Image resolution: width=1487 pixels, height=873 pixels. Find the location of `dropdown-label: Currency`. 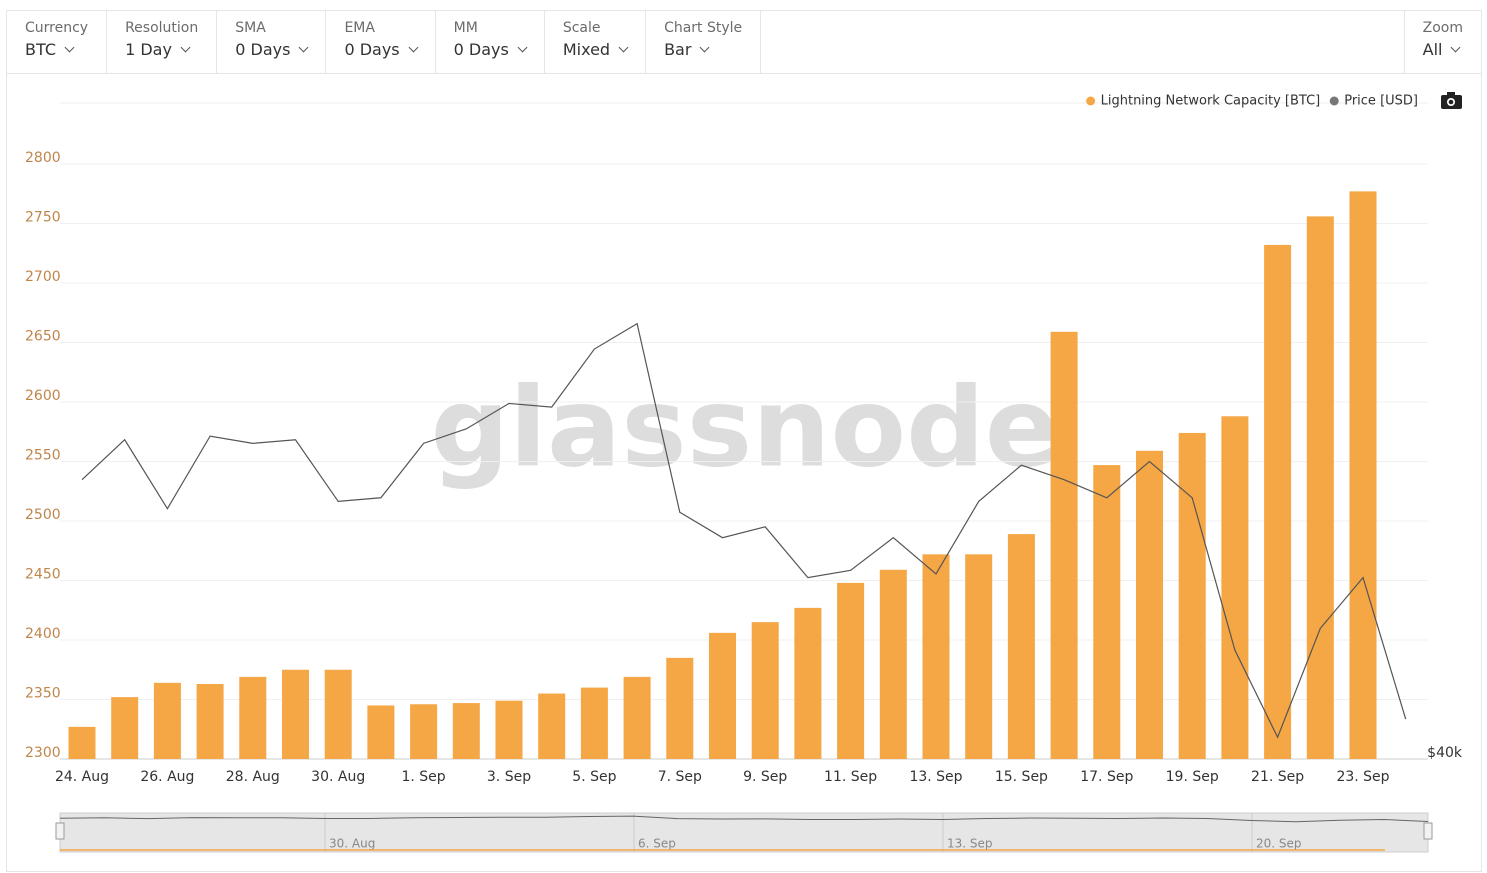

dropdown-label: Currency is located at coordinates (57, 28).